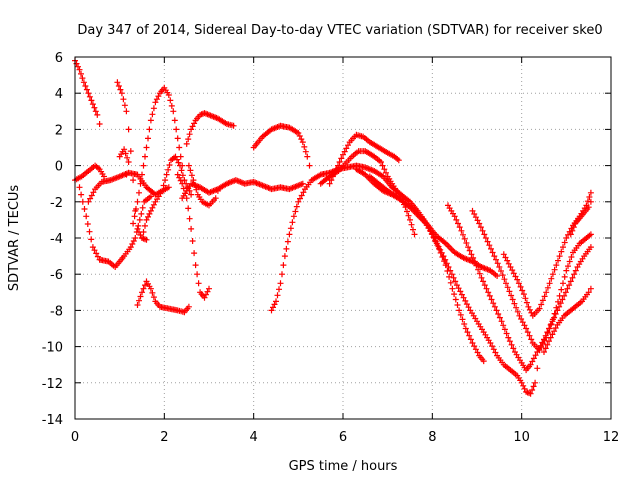 Image resolution: width=640 pixels, height=480 pixels. I want to click on y-tick-label: 2, so click(59, 130).